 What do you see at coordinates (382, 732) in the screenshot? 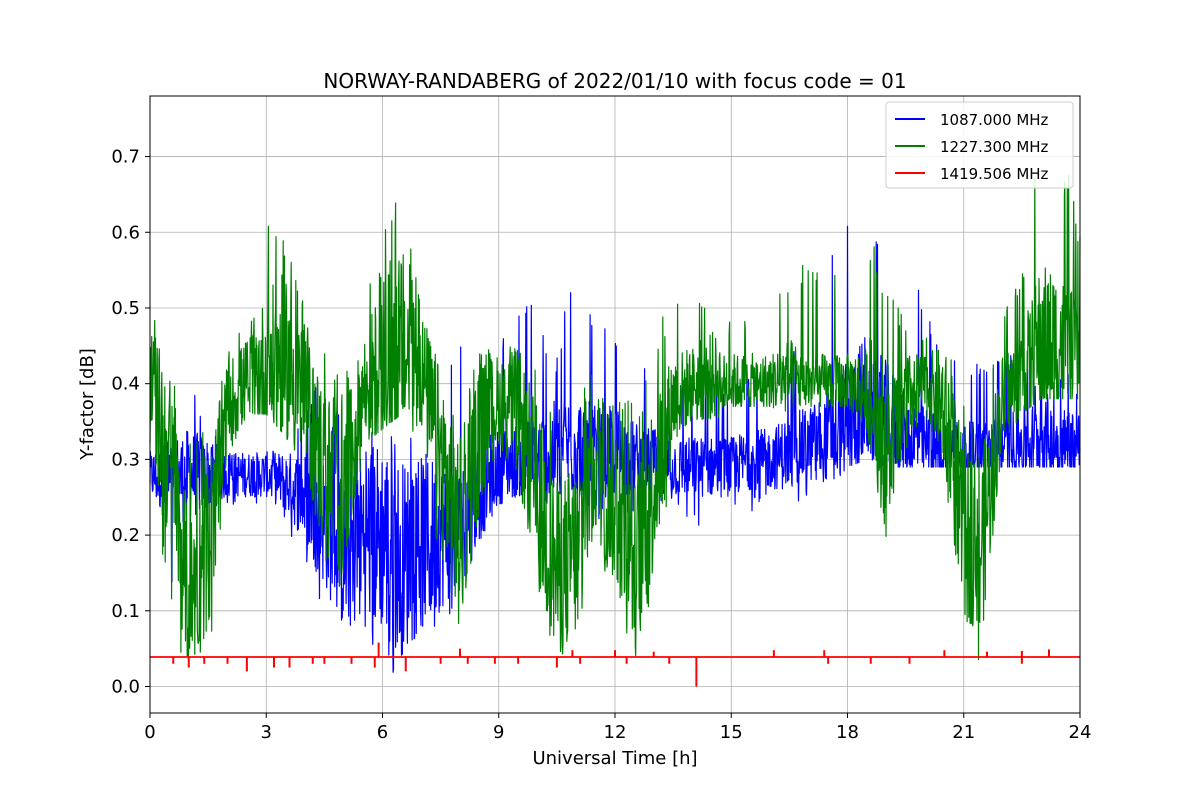
I see `x-tick-label-2: 6` at bounding box center [382, 732].